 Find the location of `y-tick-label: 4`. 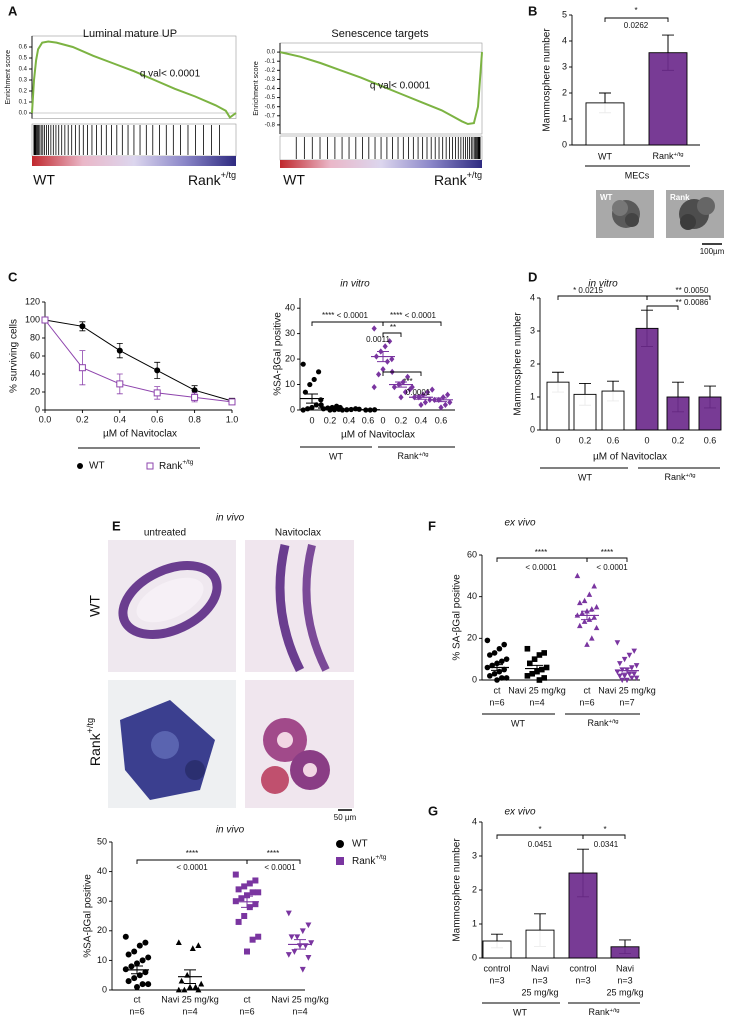

y-tick-label: 4 is located at coordinates (564, 40).